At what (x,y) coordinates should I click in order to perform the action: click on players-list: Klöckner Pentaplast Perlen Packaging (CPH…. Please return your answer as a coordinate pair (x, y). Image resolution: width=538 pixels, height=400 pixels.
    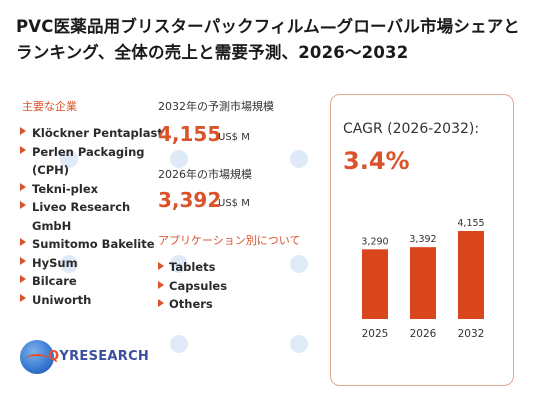
    Looking at the image, I should click on (95, 216).